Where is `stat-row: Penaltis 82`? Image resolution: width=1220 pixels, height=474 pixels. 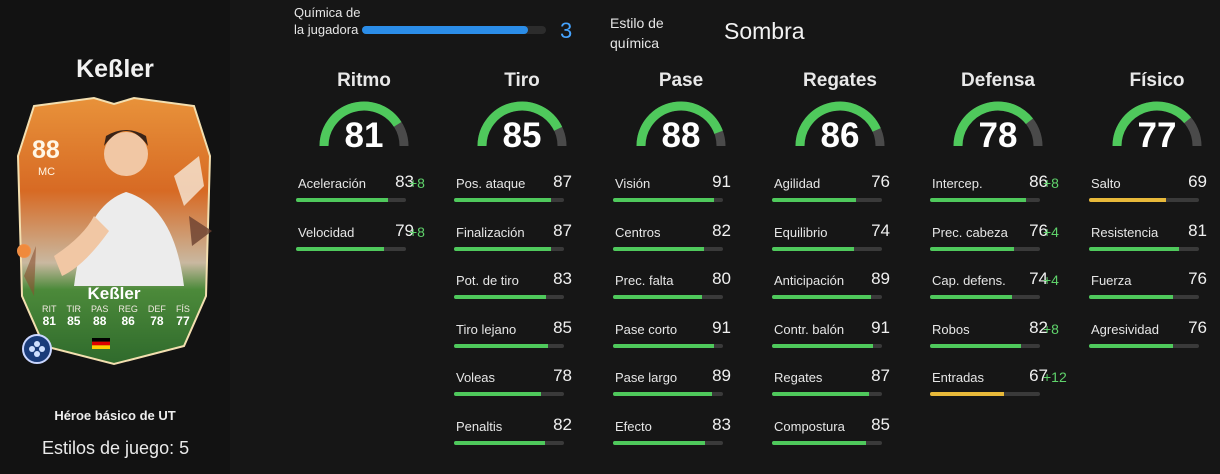 stat-row: Penaltis 82 is located at coordinates (522, 440).